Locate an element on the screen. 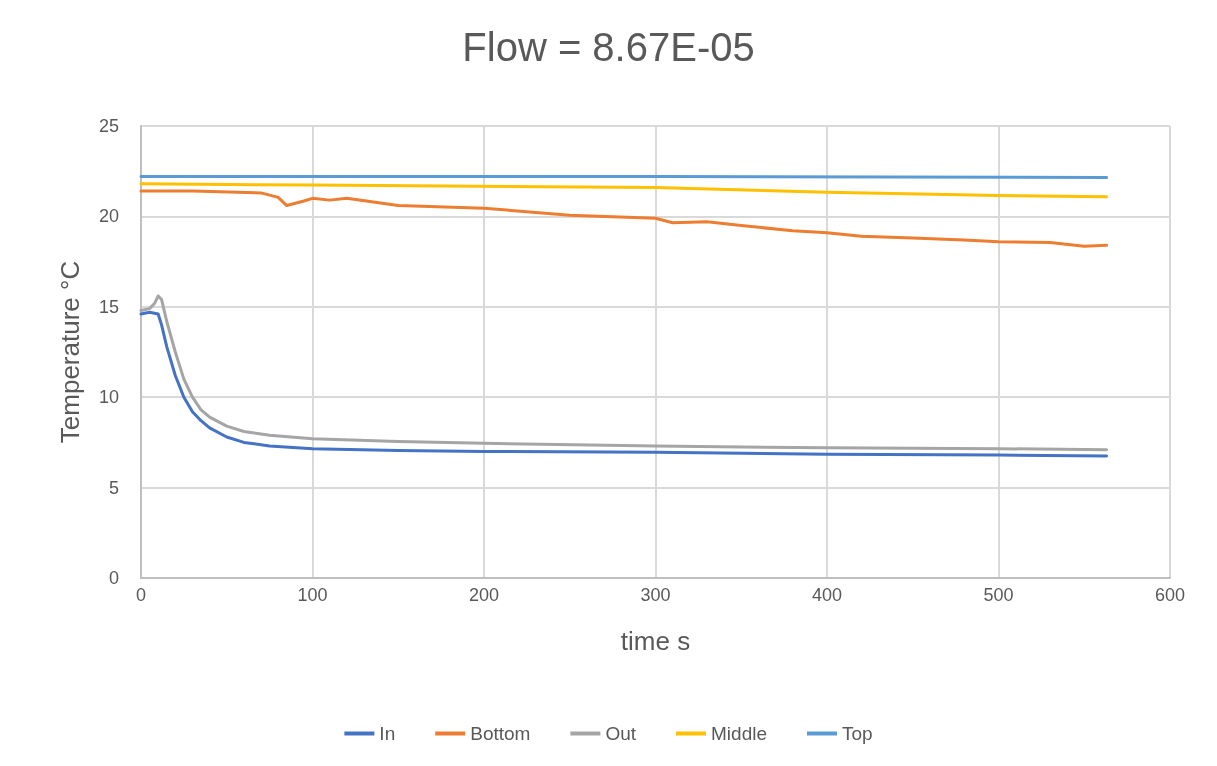 This screenshot has height=766, width=1217. y-tick-label: 20 is located at coordinates (108, 216).